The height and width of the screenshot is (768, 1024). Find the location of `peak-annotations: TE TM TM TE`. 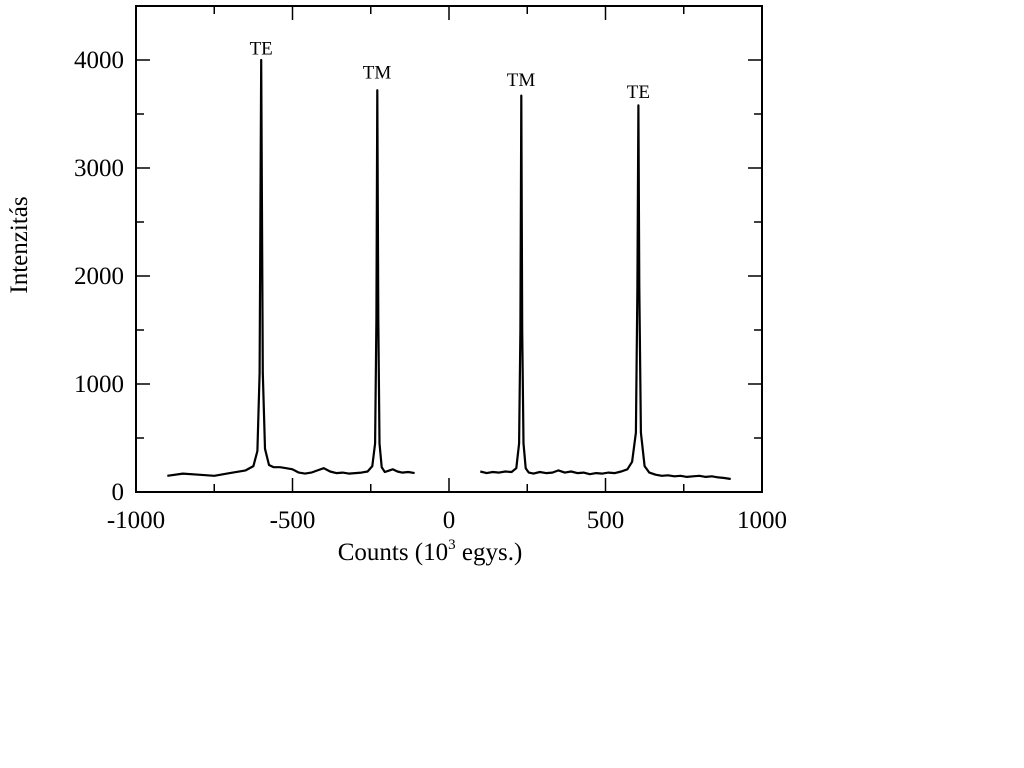

peak-annotations: TE TM TM TE is located at coordinates (450, 71).